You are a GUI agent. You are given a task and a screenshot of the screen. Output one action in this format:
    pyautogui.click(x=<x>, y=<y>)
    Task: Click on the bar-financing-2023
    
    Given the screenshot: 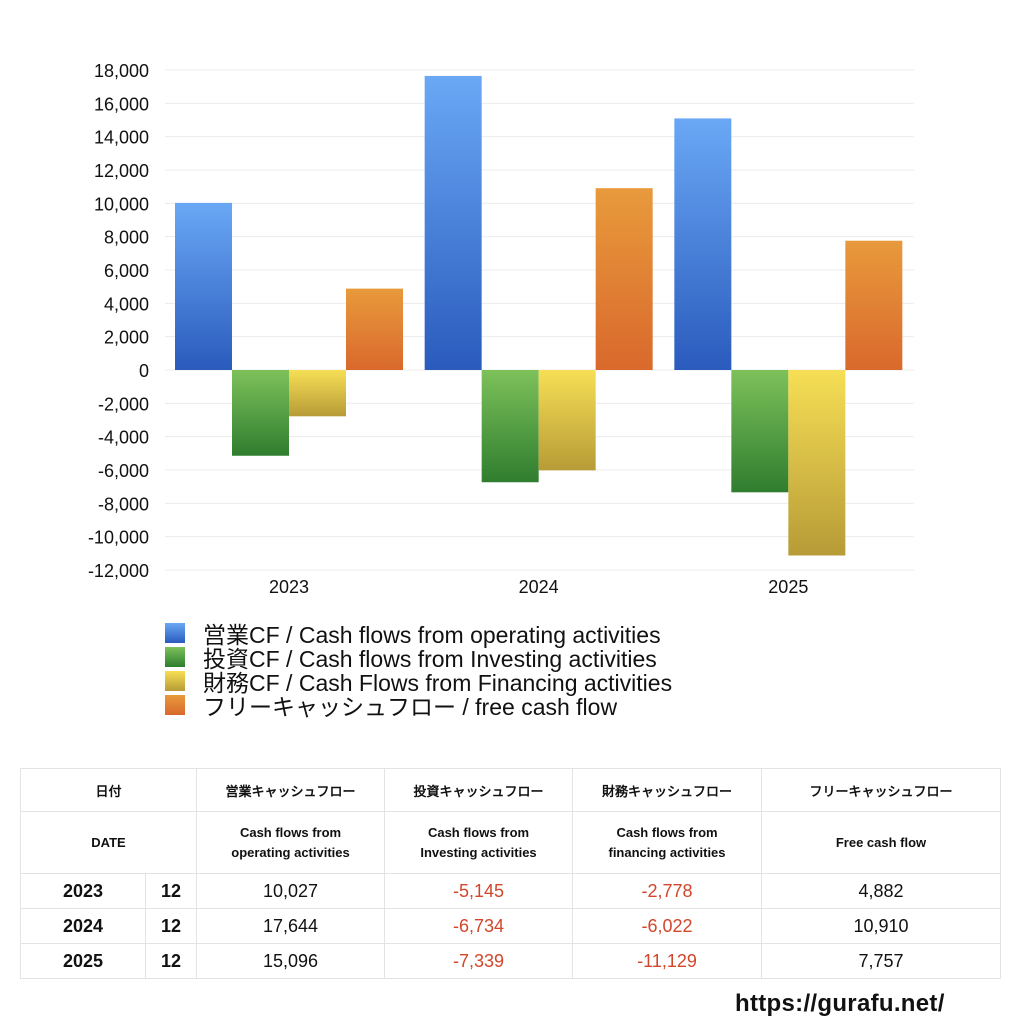 What is the action you would take?
    pyautogui.click(x=317, y=393)
    